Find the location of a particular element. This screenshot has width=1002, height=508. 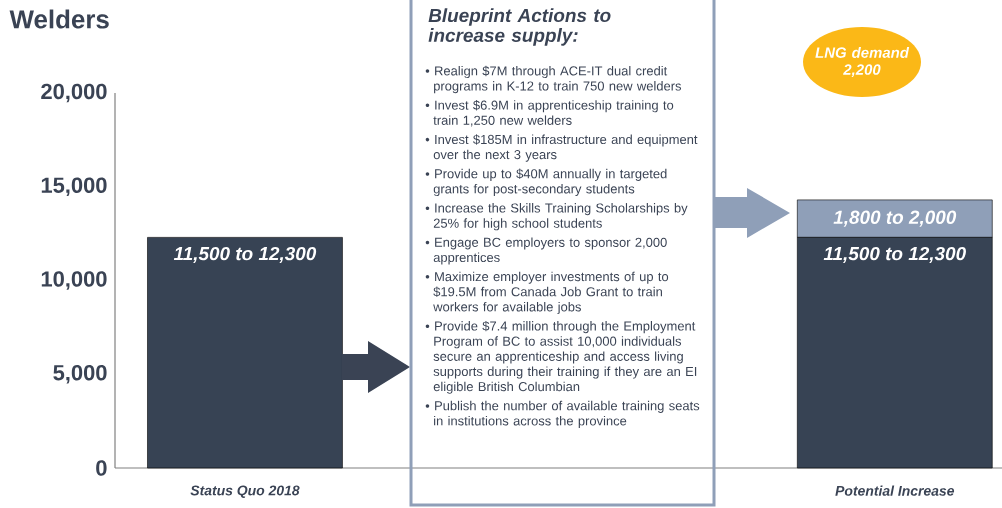

text: Blueprint Actions to increase supply: is located at coordinates (519, 27).